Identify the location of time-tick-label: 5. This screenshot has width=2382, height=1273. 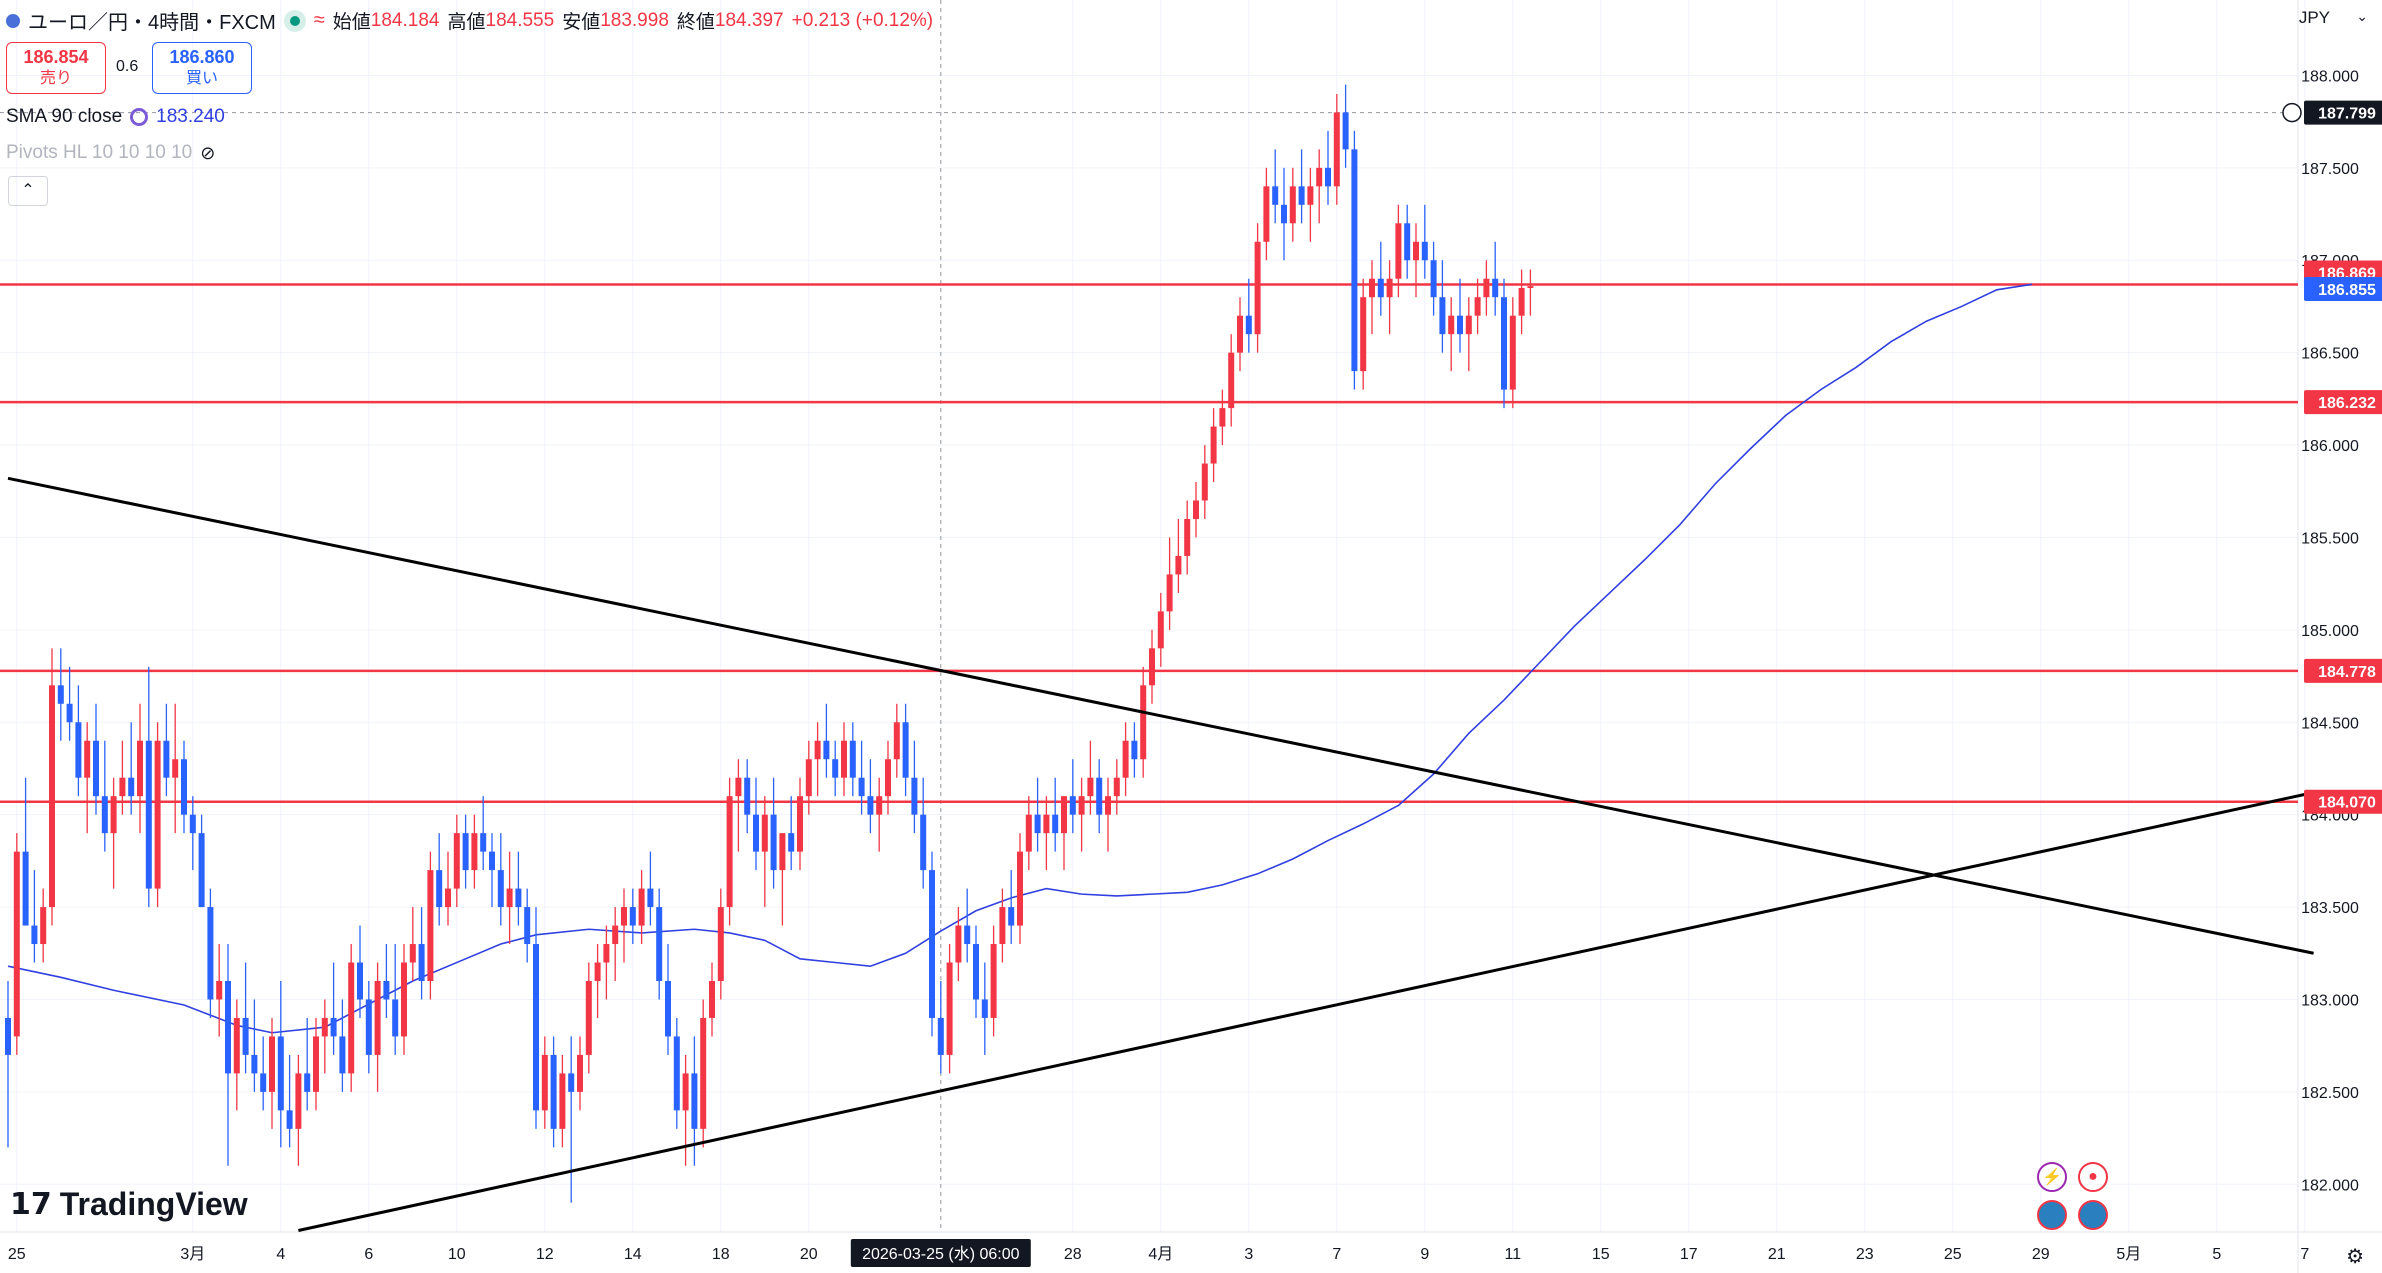
(2216, 1254).